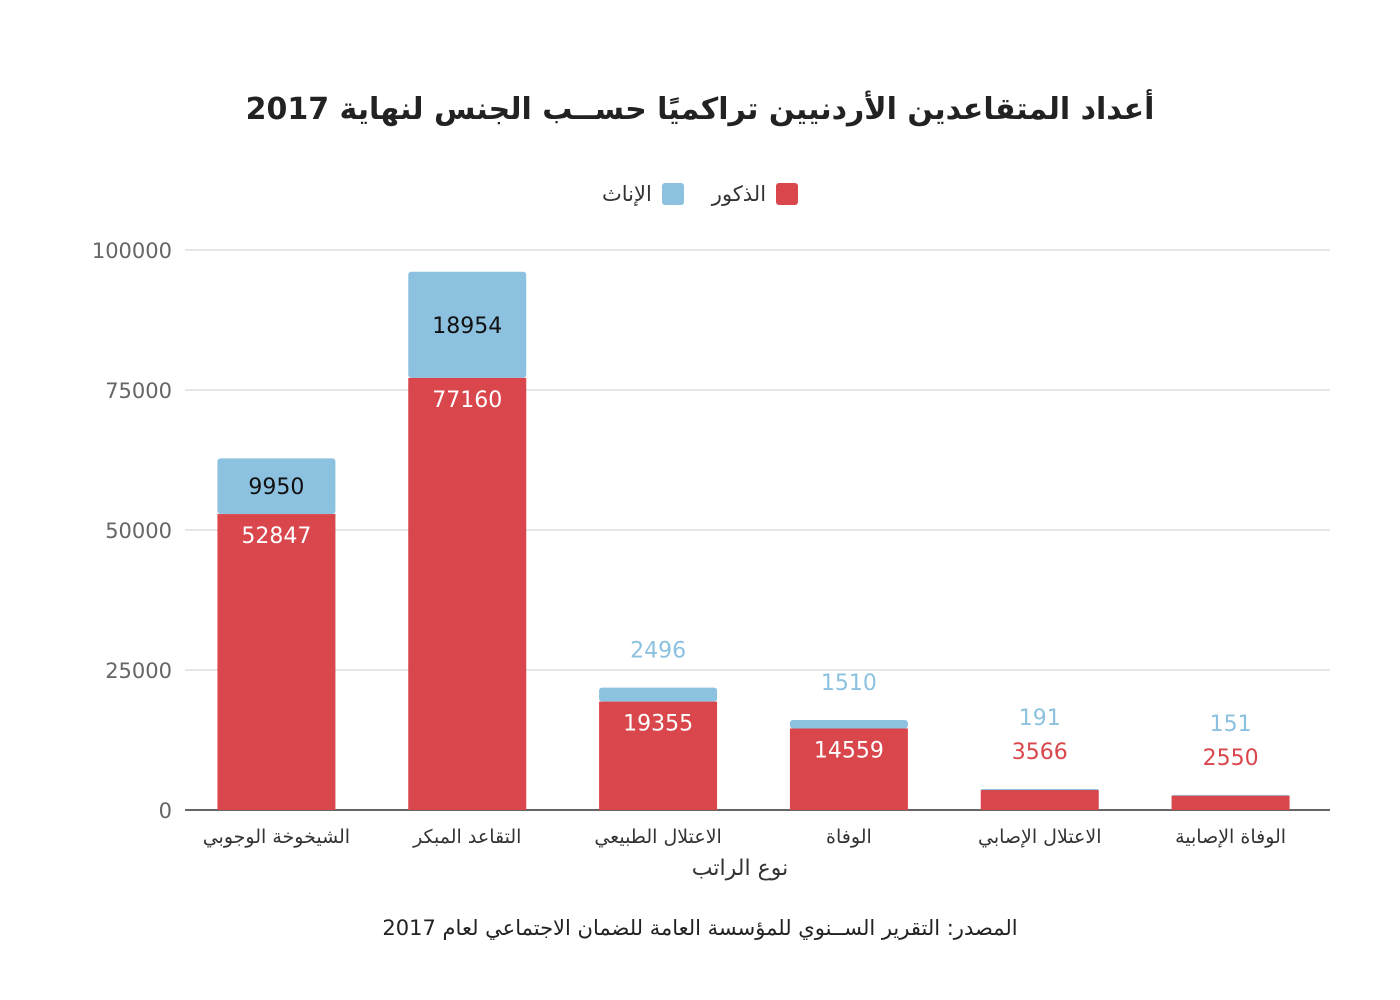  What do you see at coordinates (626, 194) in the screenshot?
I see `legend-label-females: الإناث` at bounding box center [626, 194].